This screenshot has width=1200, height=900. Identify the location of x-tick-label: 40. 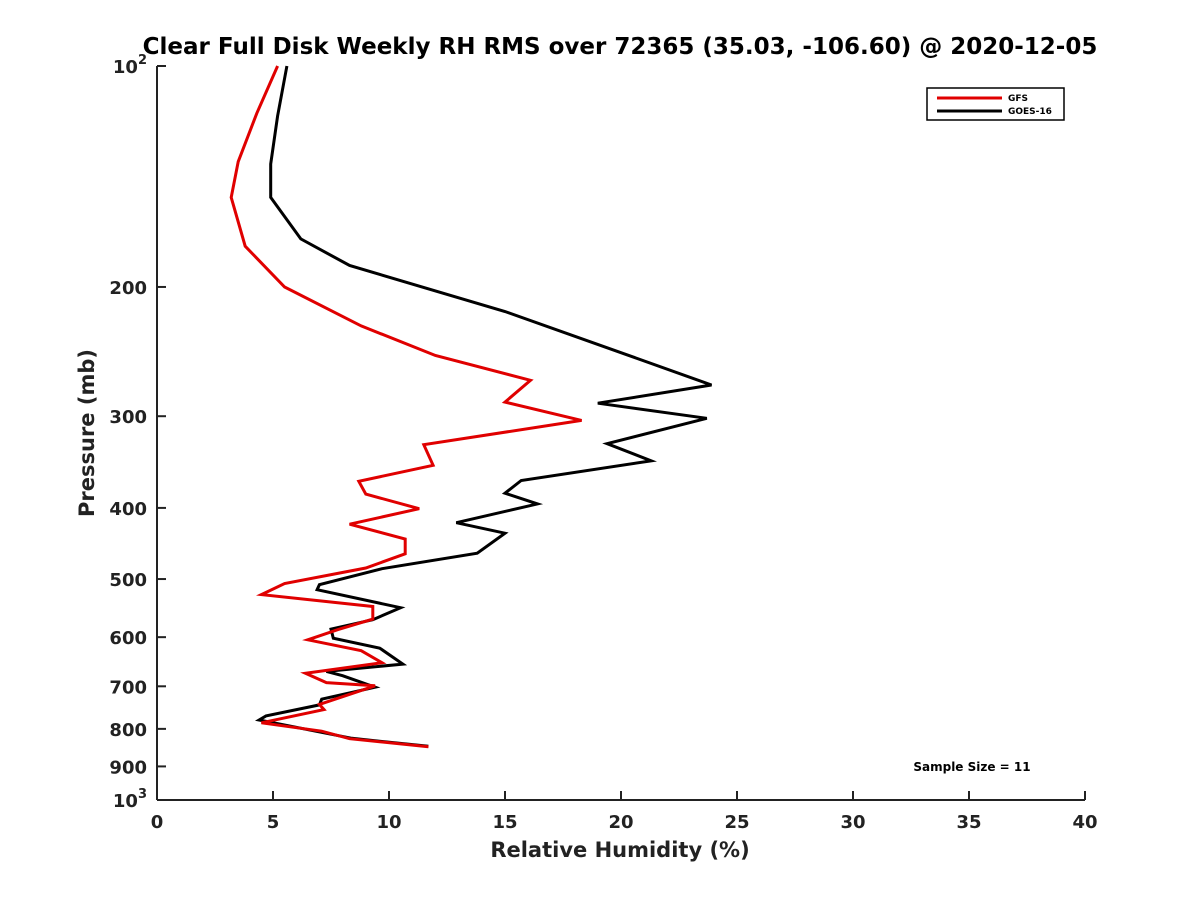
(1084, 822).